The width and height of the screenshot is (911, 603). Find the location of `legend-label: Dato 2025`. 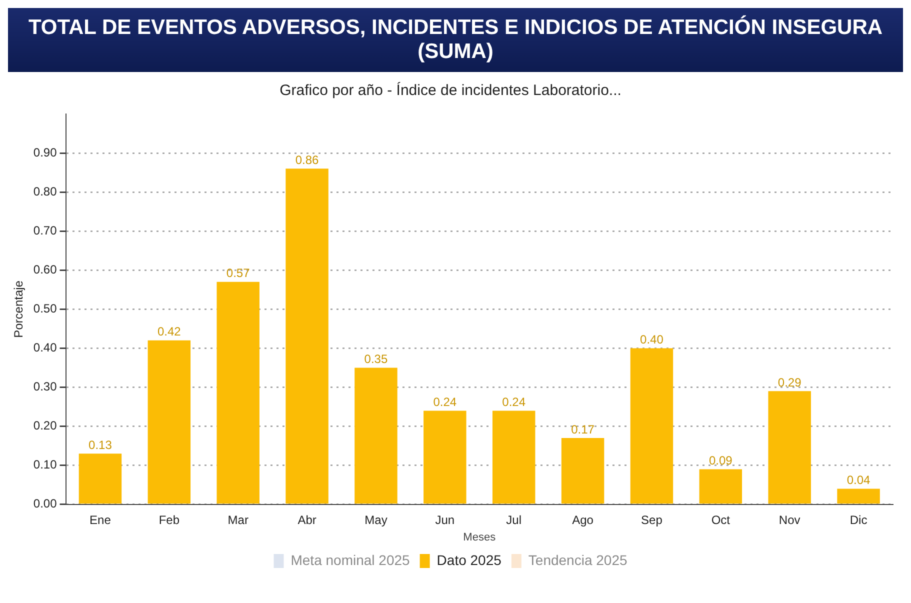

legend-label: Dato 2025 is located at coordinates (469, 560).